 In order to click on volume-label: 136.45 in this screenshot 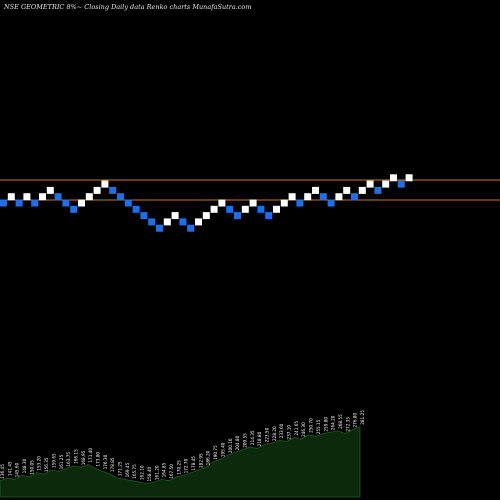, I will do `click(2, 471)`.